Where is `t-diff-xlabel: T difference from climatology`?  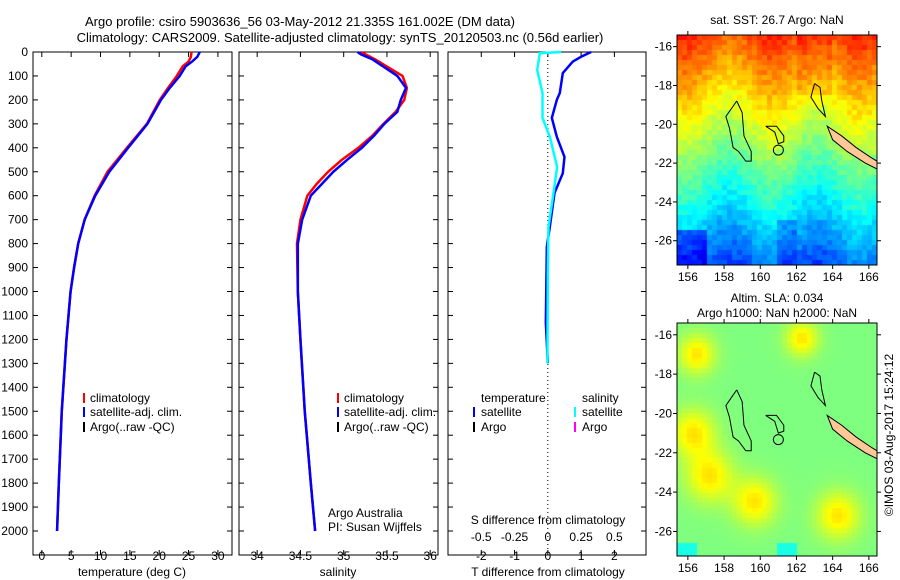
t-diff-xlabel: T difference from climatology is located at coordinates (548, 572).